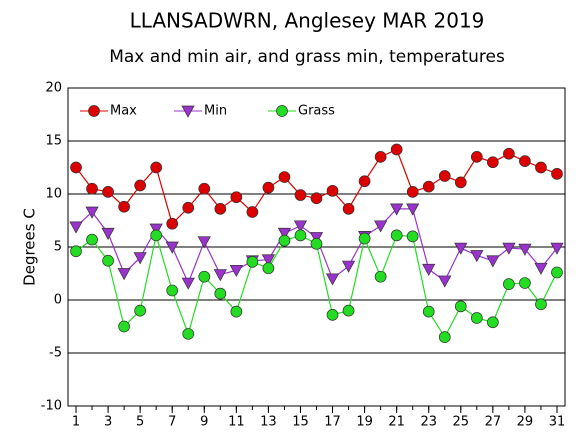 Image resolution: width=587 pixels, height=446 pixels. I want to click on y-tick-label: 5, so click(58, 247).